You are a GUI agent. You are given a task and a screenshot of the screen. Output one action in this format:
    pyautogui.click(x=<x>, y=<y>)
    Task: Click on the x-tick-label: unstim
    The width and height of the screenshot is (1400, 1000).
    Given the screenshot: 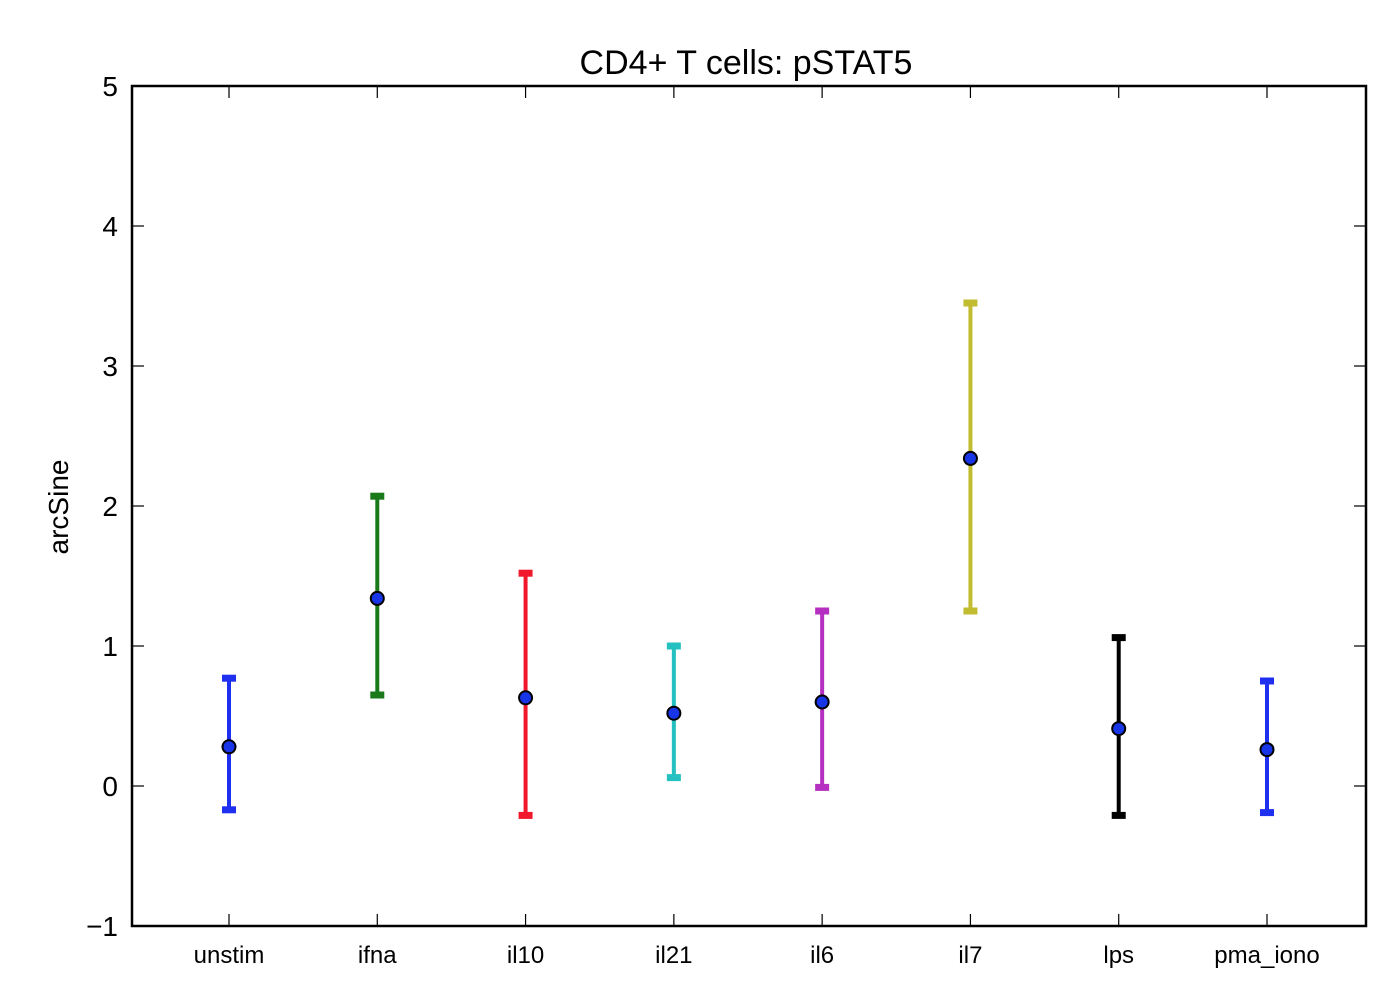 What is the action you would take?
    pyautogui.click(x=229, y=955)
    